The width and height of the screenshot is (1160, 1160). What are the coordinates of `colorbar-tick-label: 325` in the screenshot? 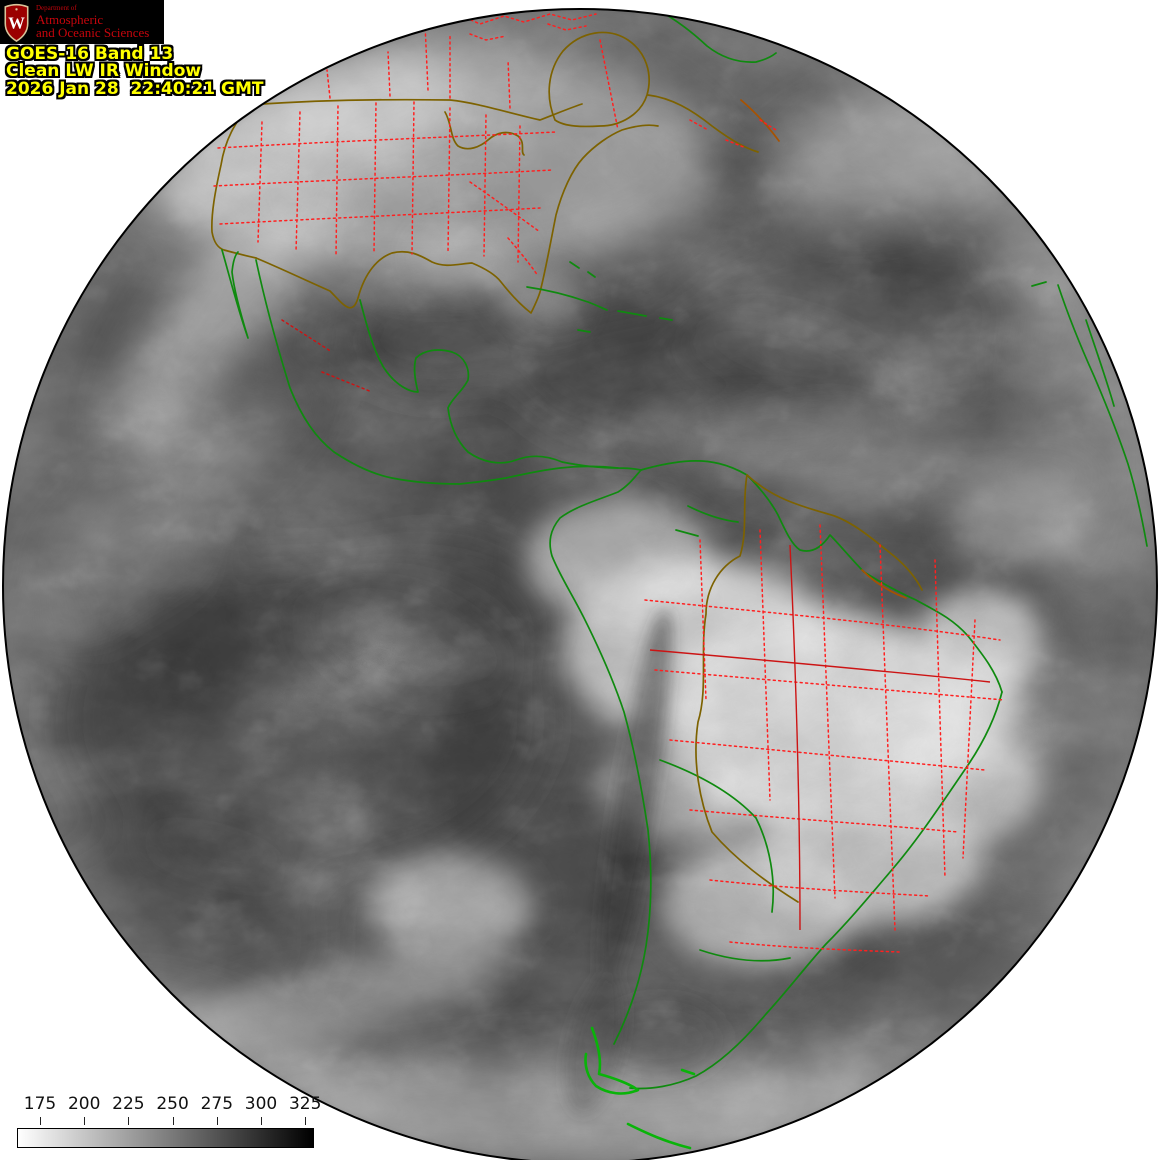 It's located at (305, 1104).